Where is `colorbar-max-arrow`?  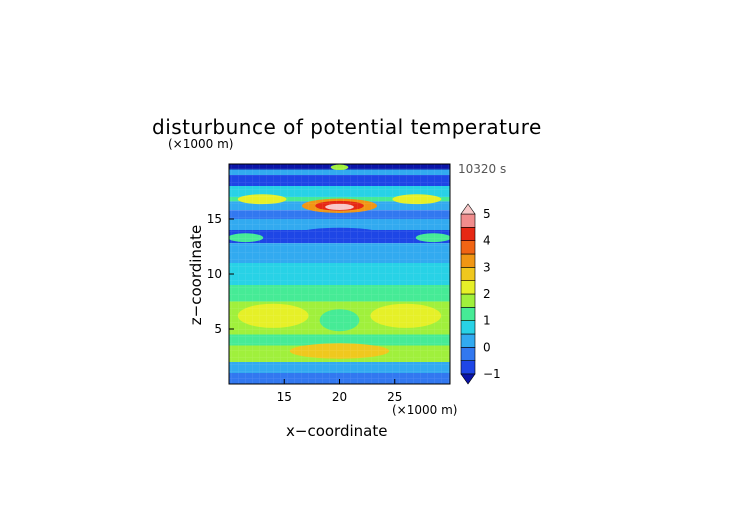
colorbar-max-arrow is located at coordinates (468, 209).